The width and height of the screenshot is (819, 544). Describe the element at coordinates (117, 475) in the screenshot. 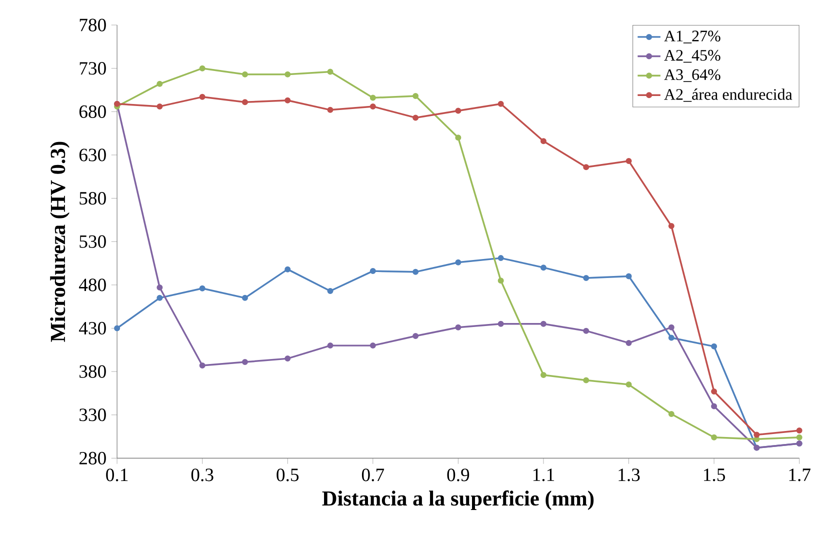

I see `x-tick-label: 0.1` at that location.